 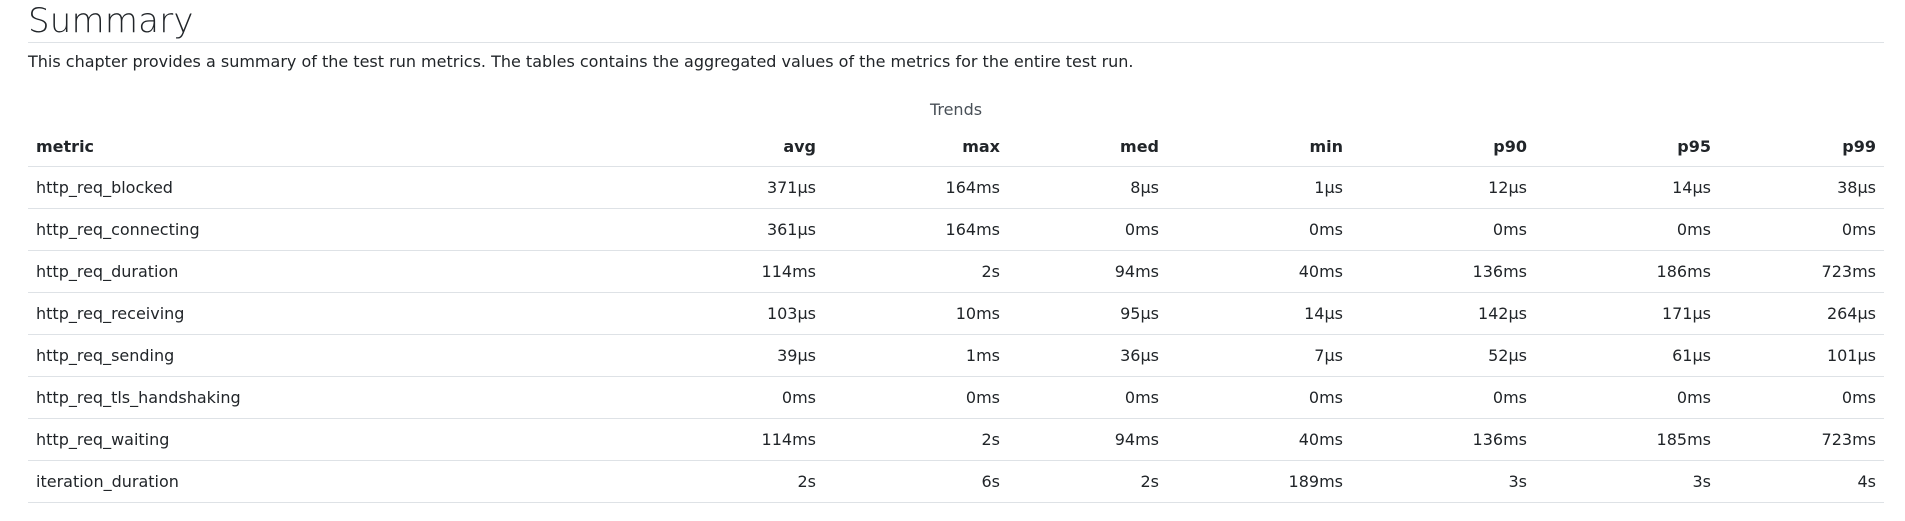 I want to click on metric-name: http_req_connecting, so click(x=334, y=229).